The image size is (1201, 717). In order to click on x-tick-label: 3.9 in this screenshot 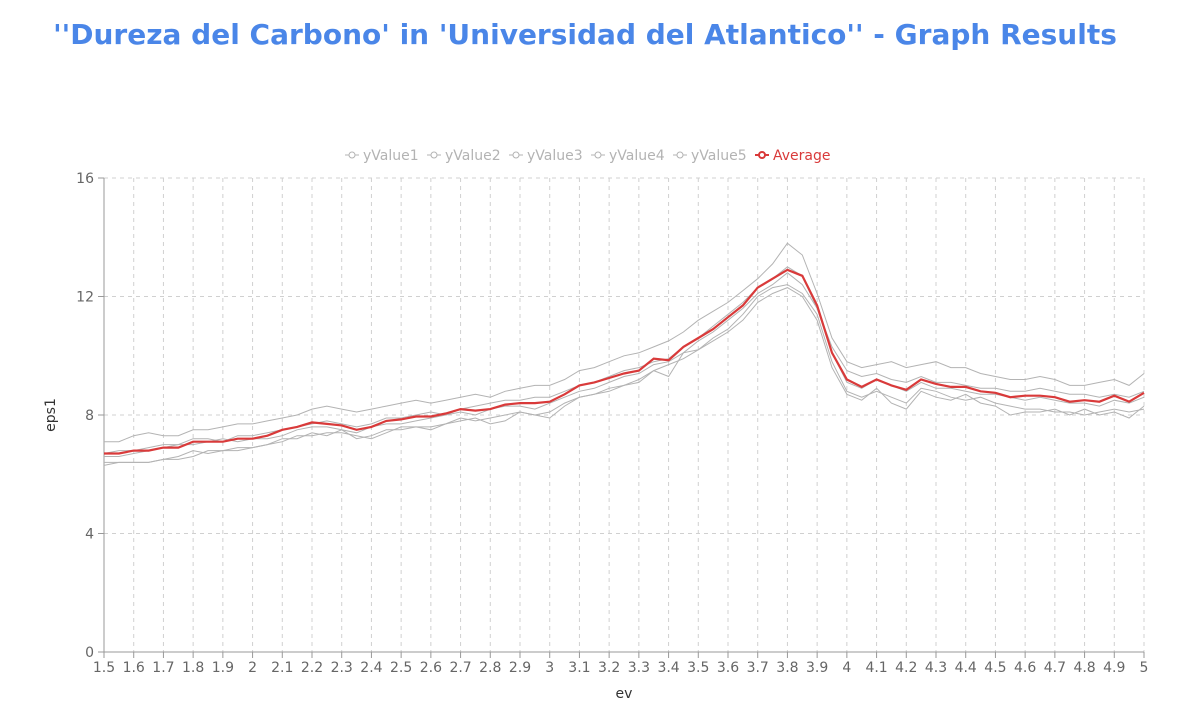, I will do `click(817, 668)`.